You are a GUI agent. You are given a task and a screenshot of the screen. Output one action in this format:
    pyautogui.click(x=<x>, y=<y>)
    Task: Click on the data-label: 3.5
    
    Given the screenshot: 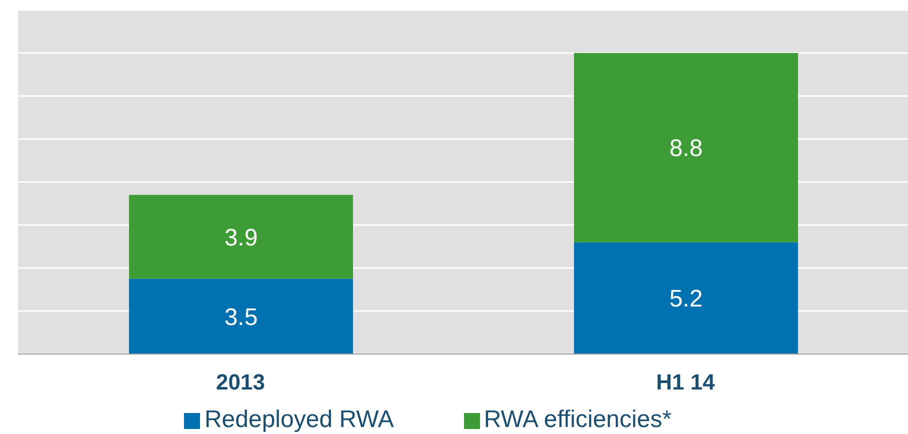 What is the action you would take?
    pyautogui.click(x=241, y=317)
    